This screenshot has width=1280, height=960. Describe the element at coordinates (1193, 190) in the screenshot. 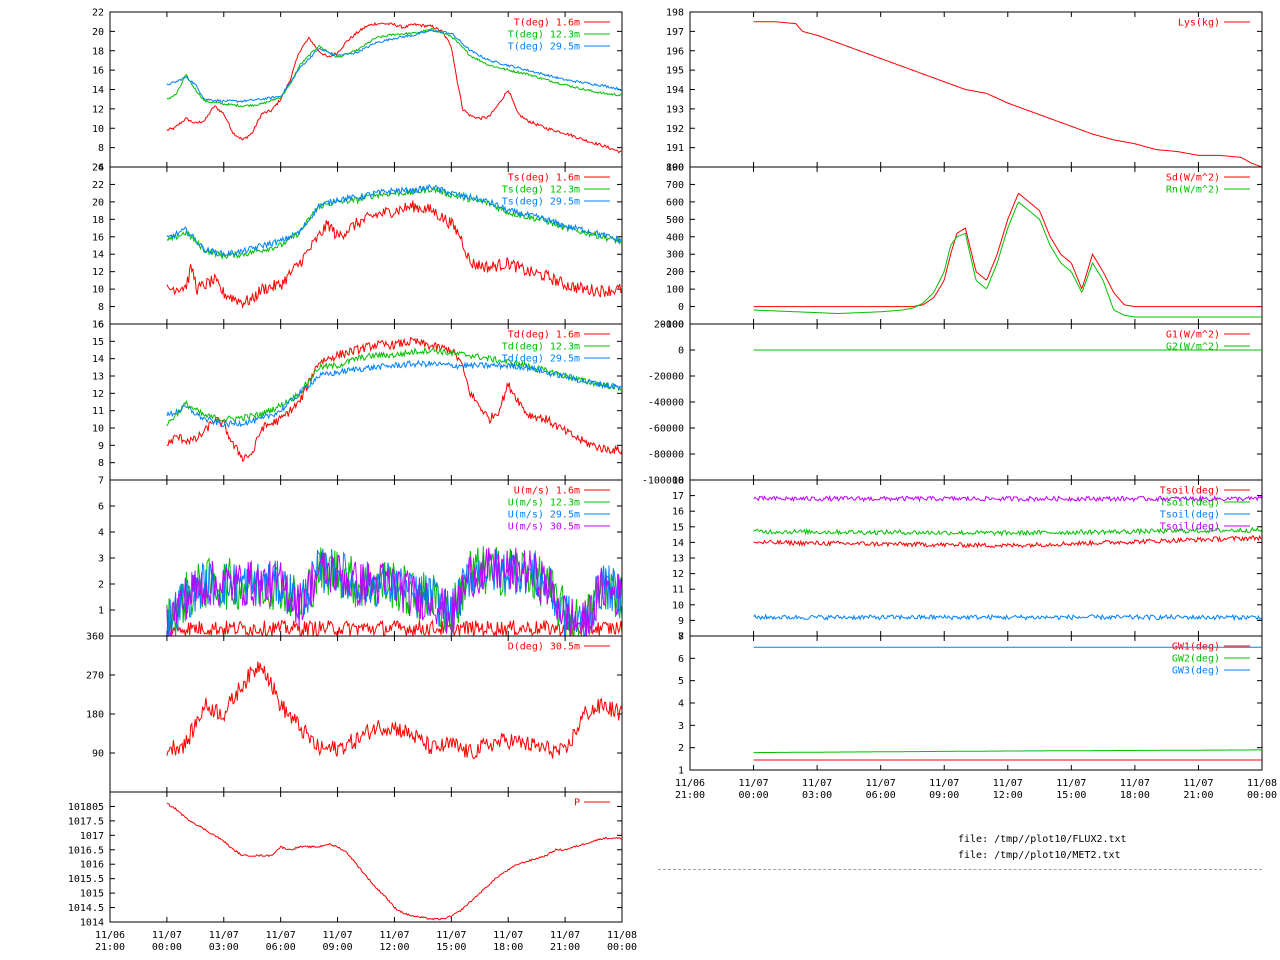

I see `legend-label: Rn(W/m^2)` at that location.